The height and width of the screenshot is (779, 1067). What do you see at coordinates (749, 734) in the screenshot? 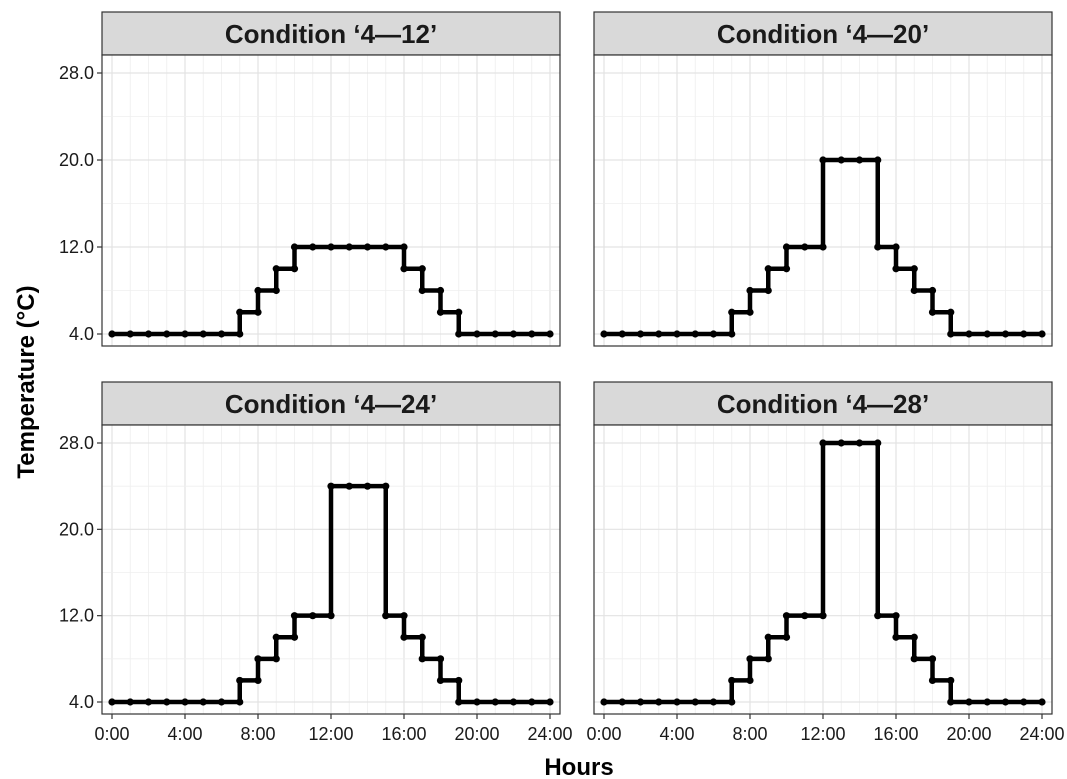
I see `x-tick-label: 8:00` at bounding box center [749, 734].